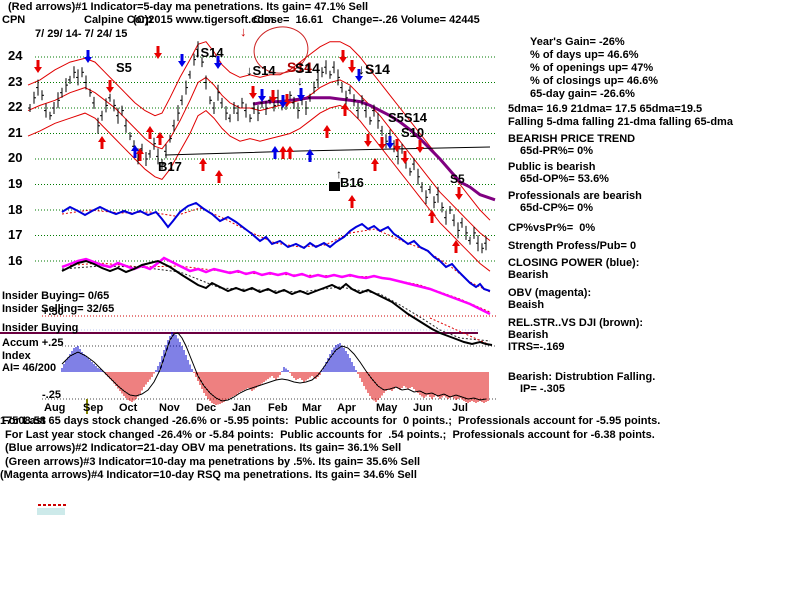  What do you see at coordinates (460, 408) in the screenshot?
I see `month-axis-label: Jul` at bounding box center [460, 408].